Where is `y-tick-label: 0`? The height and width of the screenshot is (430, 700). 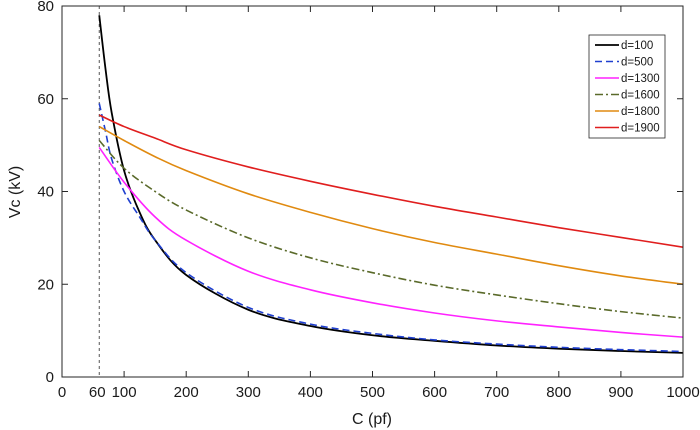 y-tick-label: 0 is located at coordinates (50, 377).